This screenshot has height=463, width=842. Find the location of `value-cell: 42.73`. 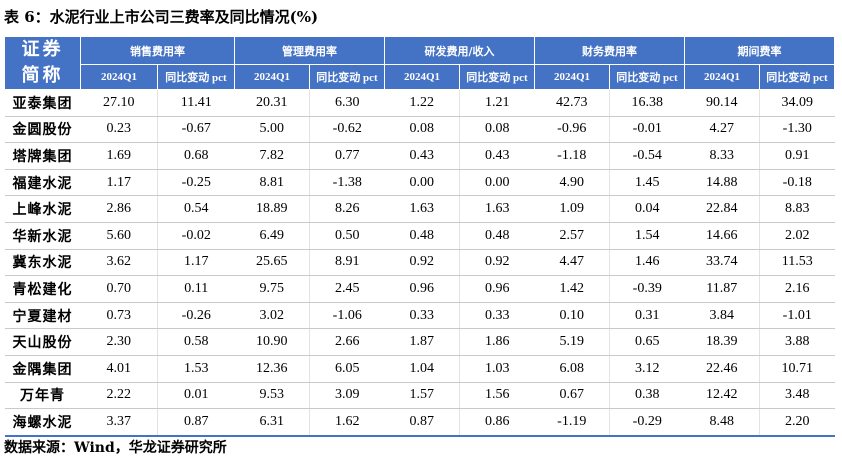

value-cell: 42.73 is located at coordinates (572, 103).